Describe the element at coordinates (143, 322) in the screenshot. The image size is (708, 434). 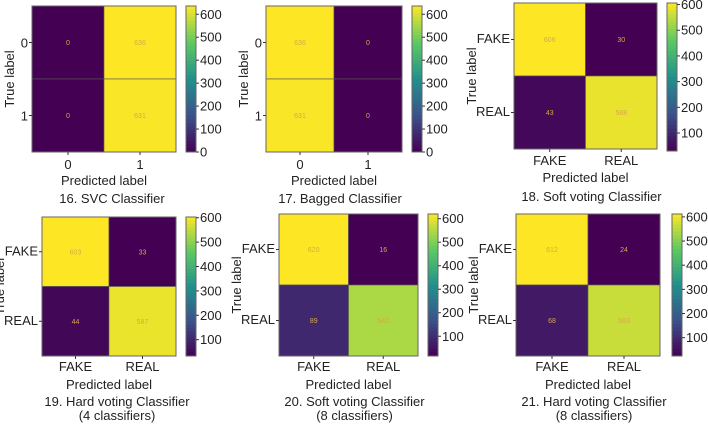
I see `cell-value-label: 587` at that location.